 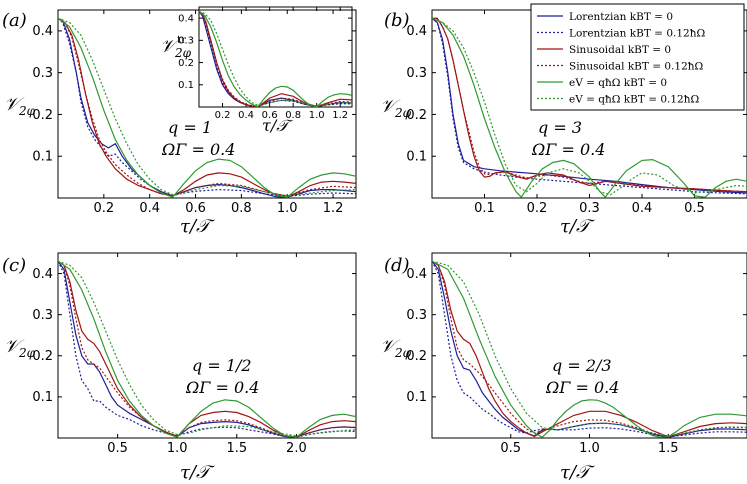 I want to click on legend-entry-label: eV = qħΩ kBT = 0, so click(x=618, y=83).